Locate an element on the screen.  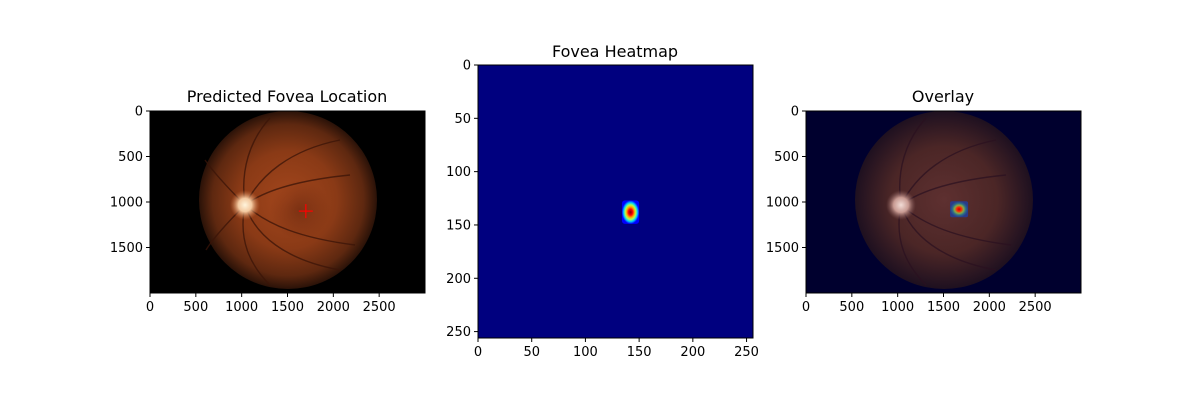
overlay-image is located at coordinates (943, 202).